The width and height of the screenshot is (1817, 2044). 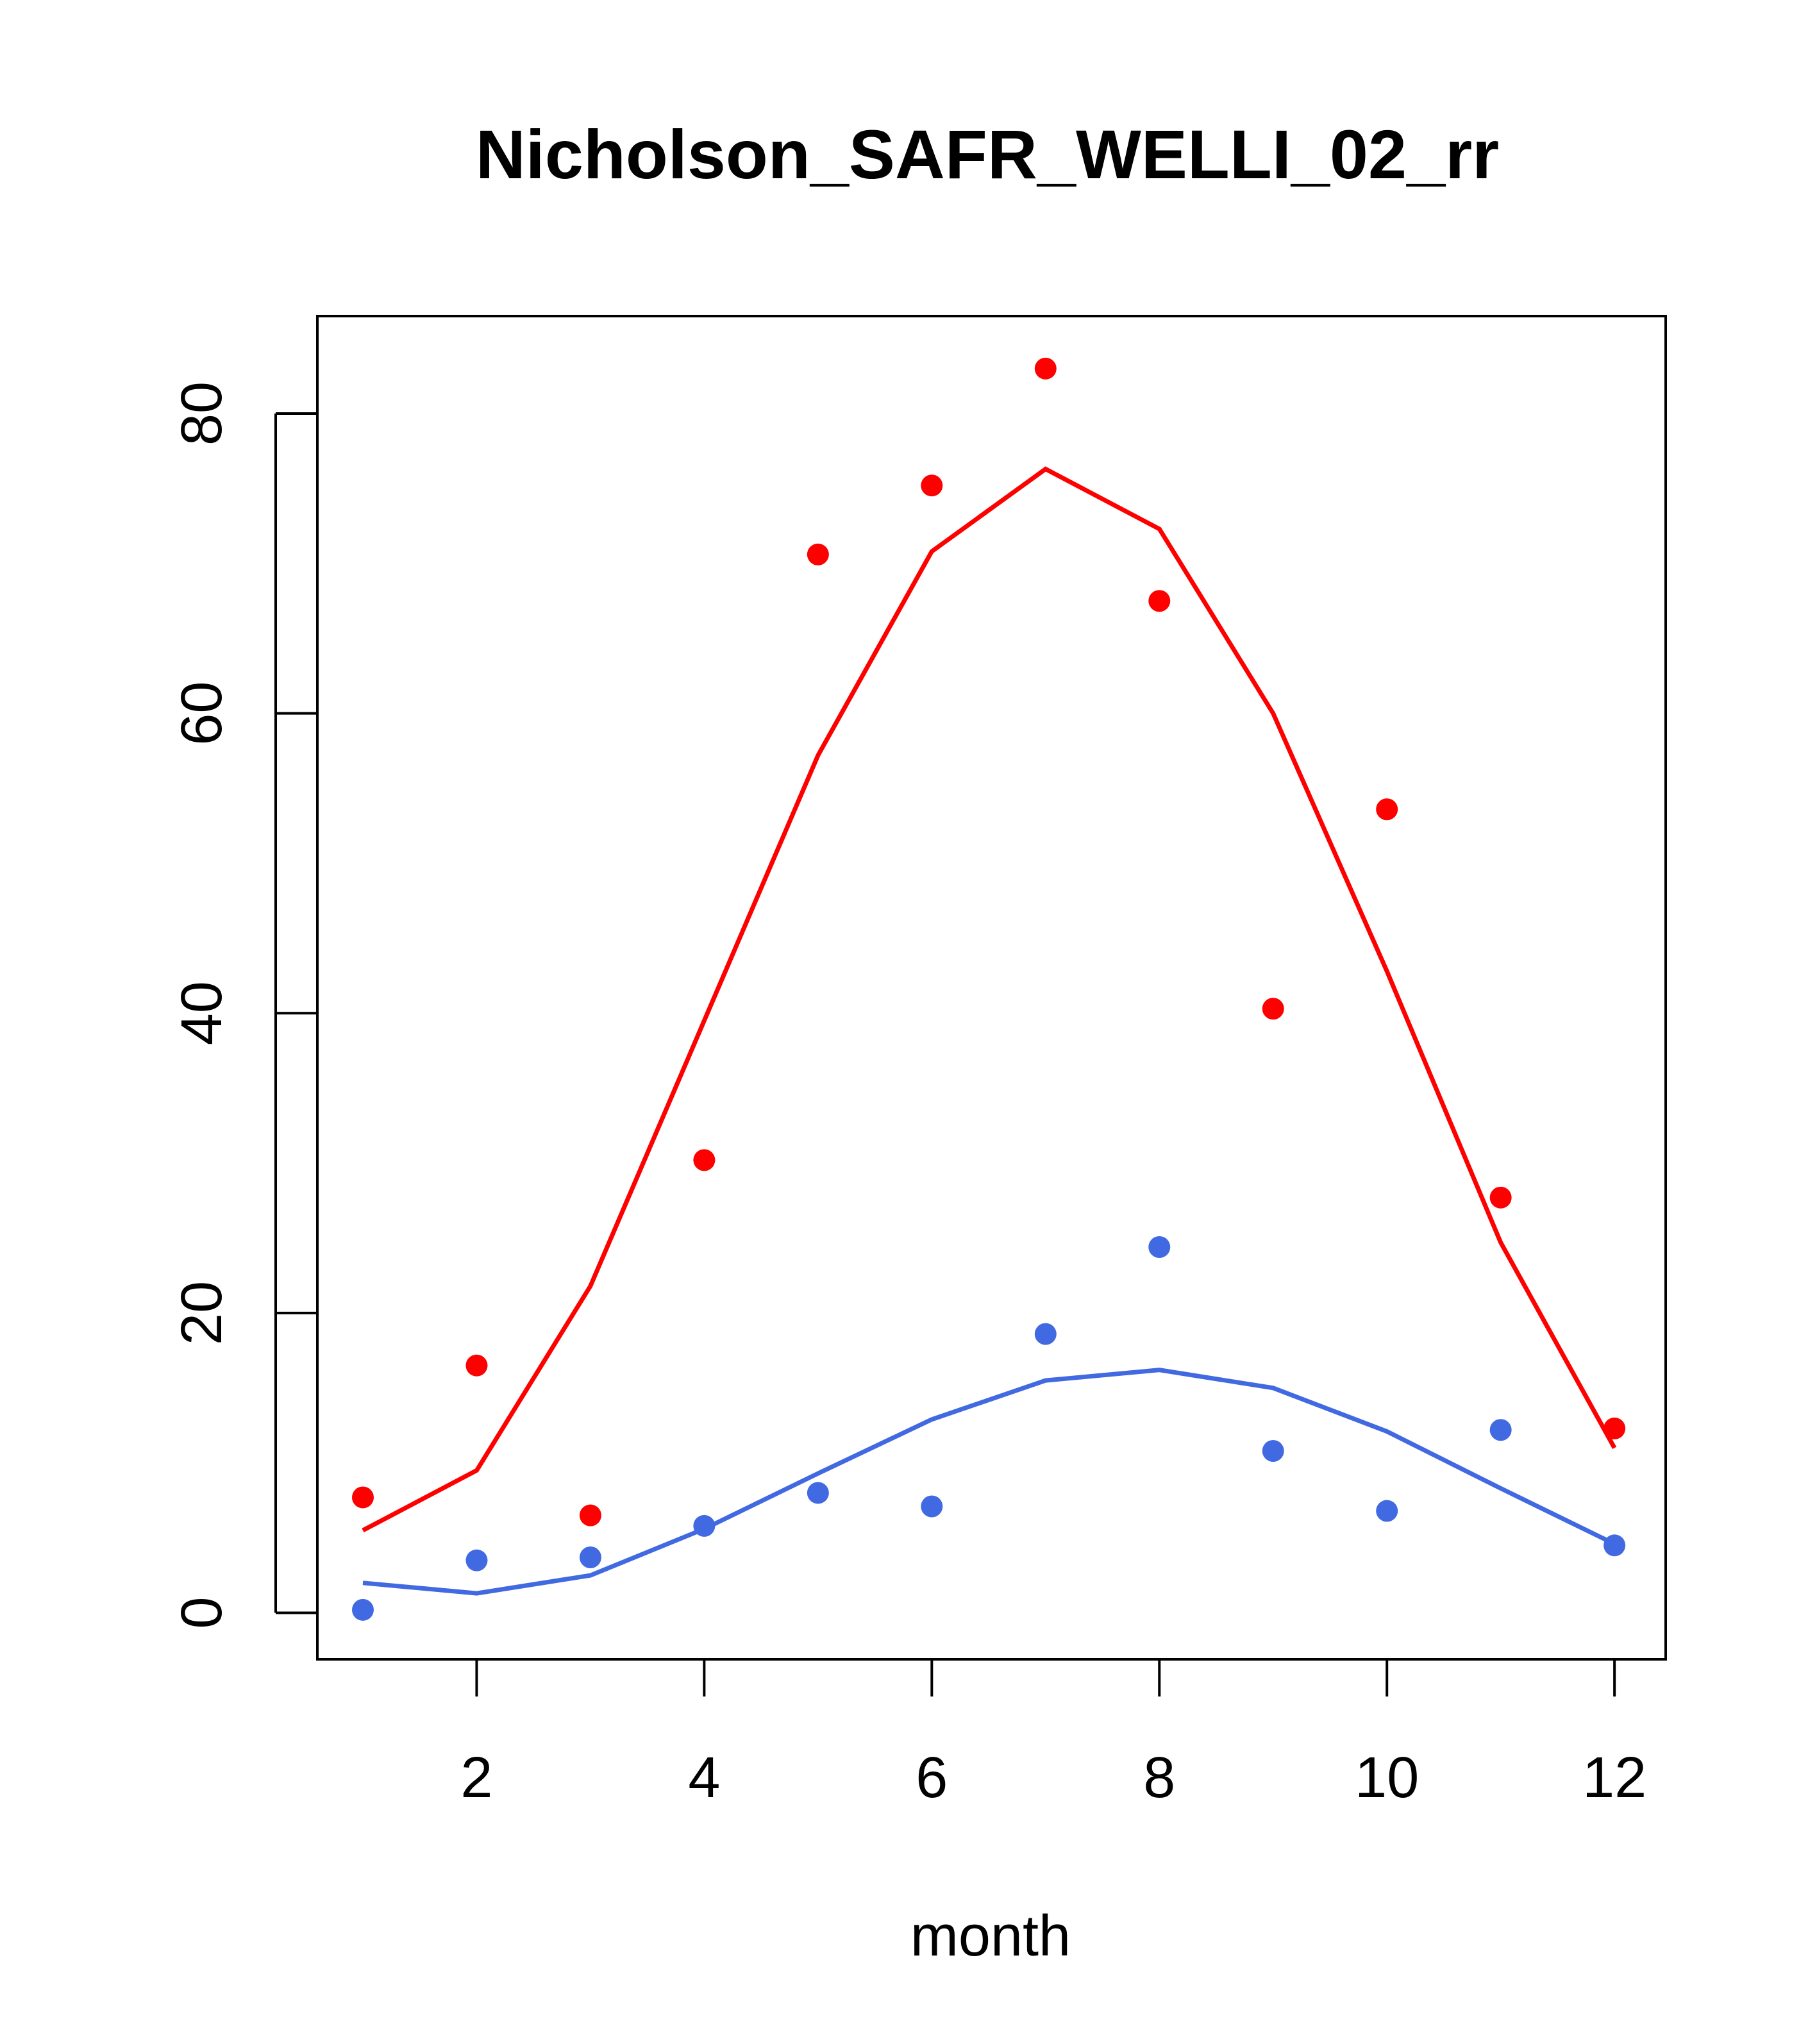 I want to click on blue-curve, so click(x=989, y=1482).